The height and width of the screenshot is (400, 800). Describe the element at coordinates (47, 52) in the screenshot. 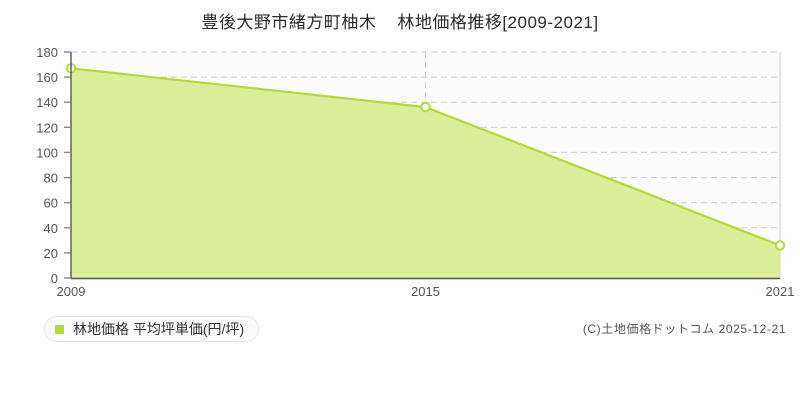

I see `y-tick-label-180: 180` at that location.